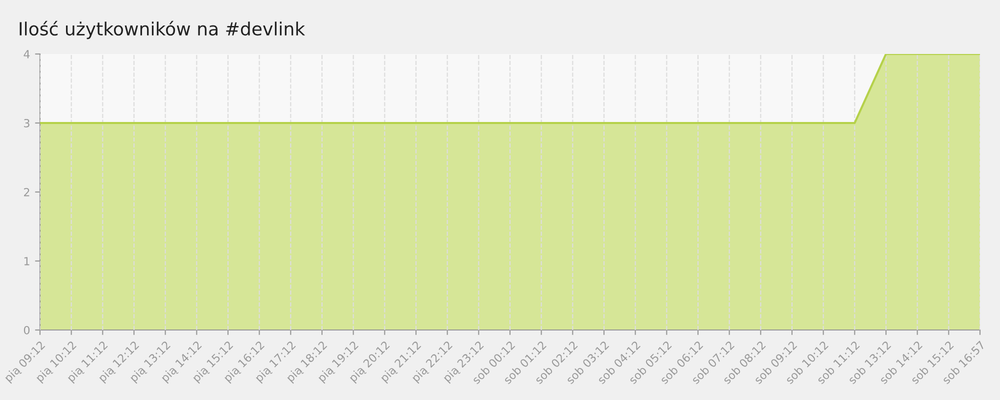 This screenshot has width=1000, height=400. I want to click on y-tick-label: 4, so click(27, 54).